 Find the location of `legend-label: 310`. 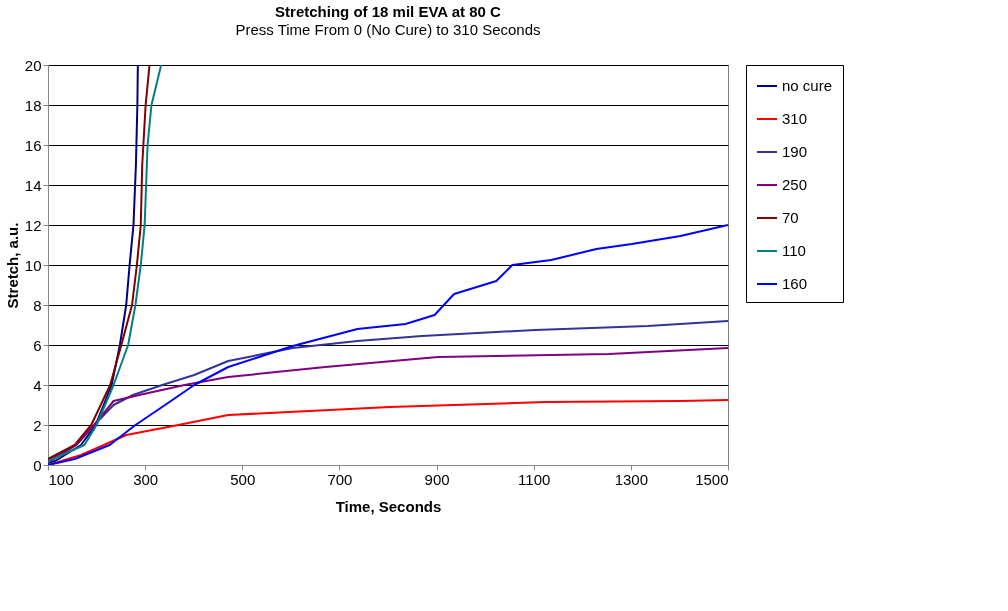

legend-label: 310 is located at coordinates (795, 118).